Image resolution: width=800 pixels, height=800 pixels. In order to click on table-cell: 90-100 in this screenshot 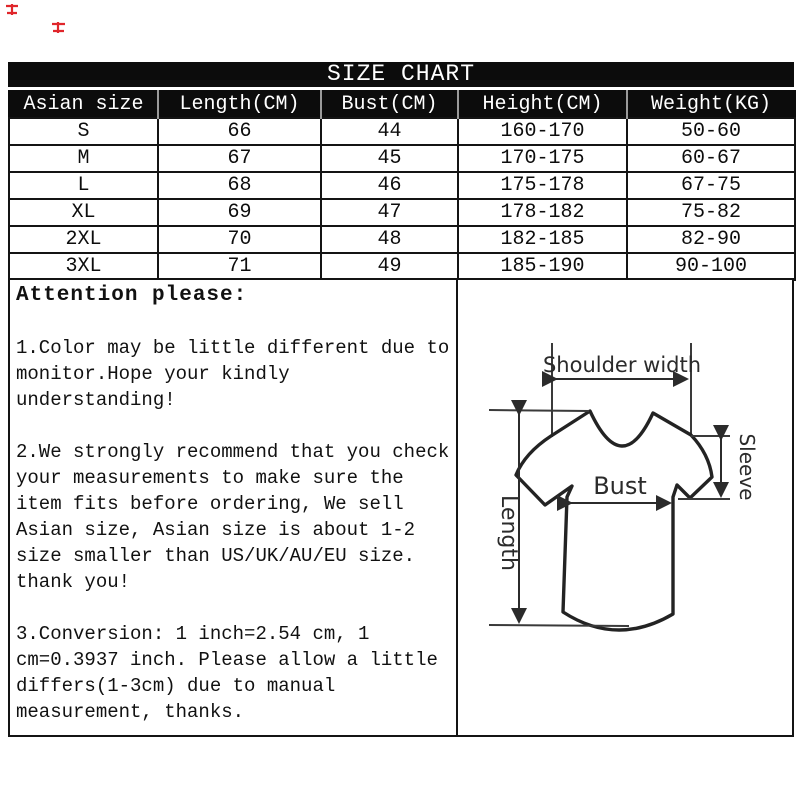, I will do `click(711, 266)`.